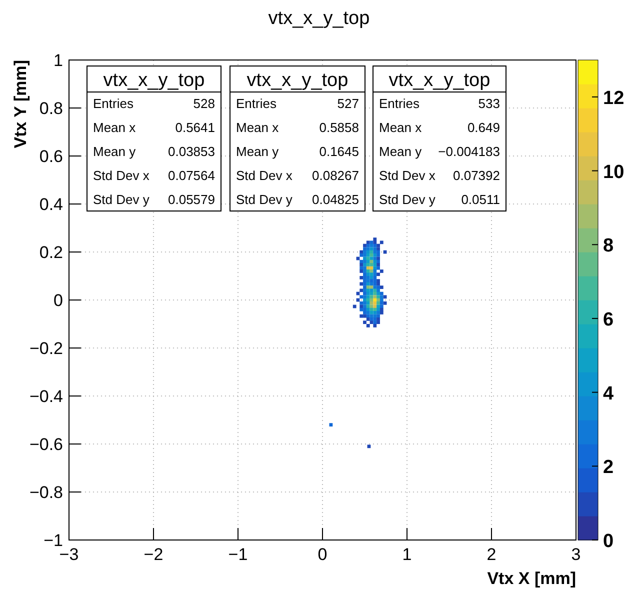  What do you see at coordinates (46, 348) in the screenshot?
I see `y-tick-label: −0.2` at bounding box center [46, 348].